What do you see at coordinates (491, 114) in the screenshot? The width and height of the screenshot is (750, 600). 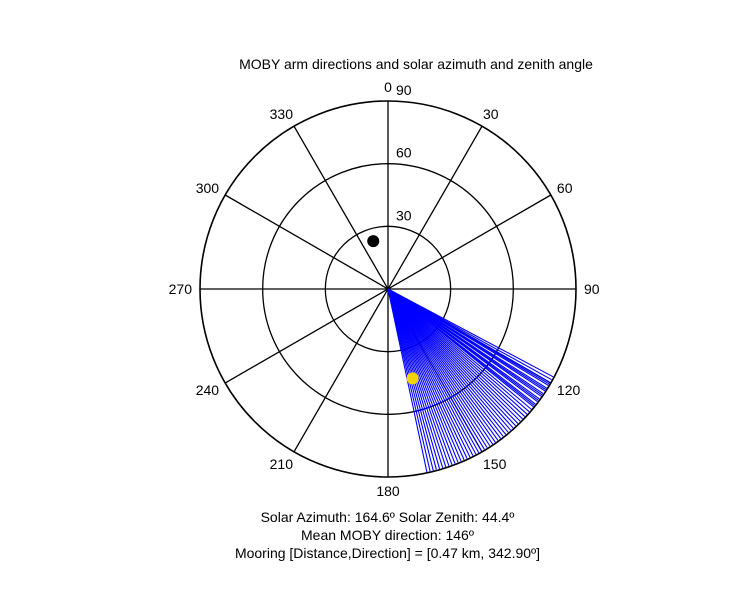 I see `angle-tick-30: 30` at bounding box center [491, 114].